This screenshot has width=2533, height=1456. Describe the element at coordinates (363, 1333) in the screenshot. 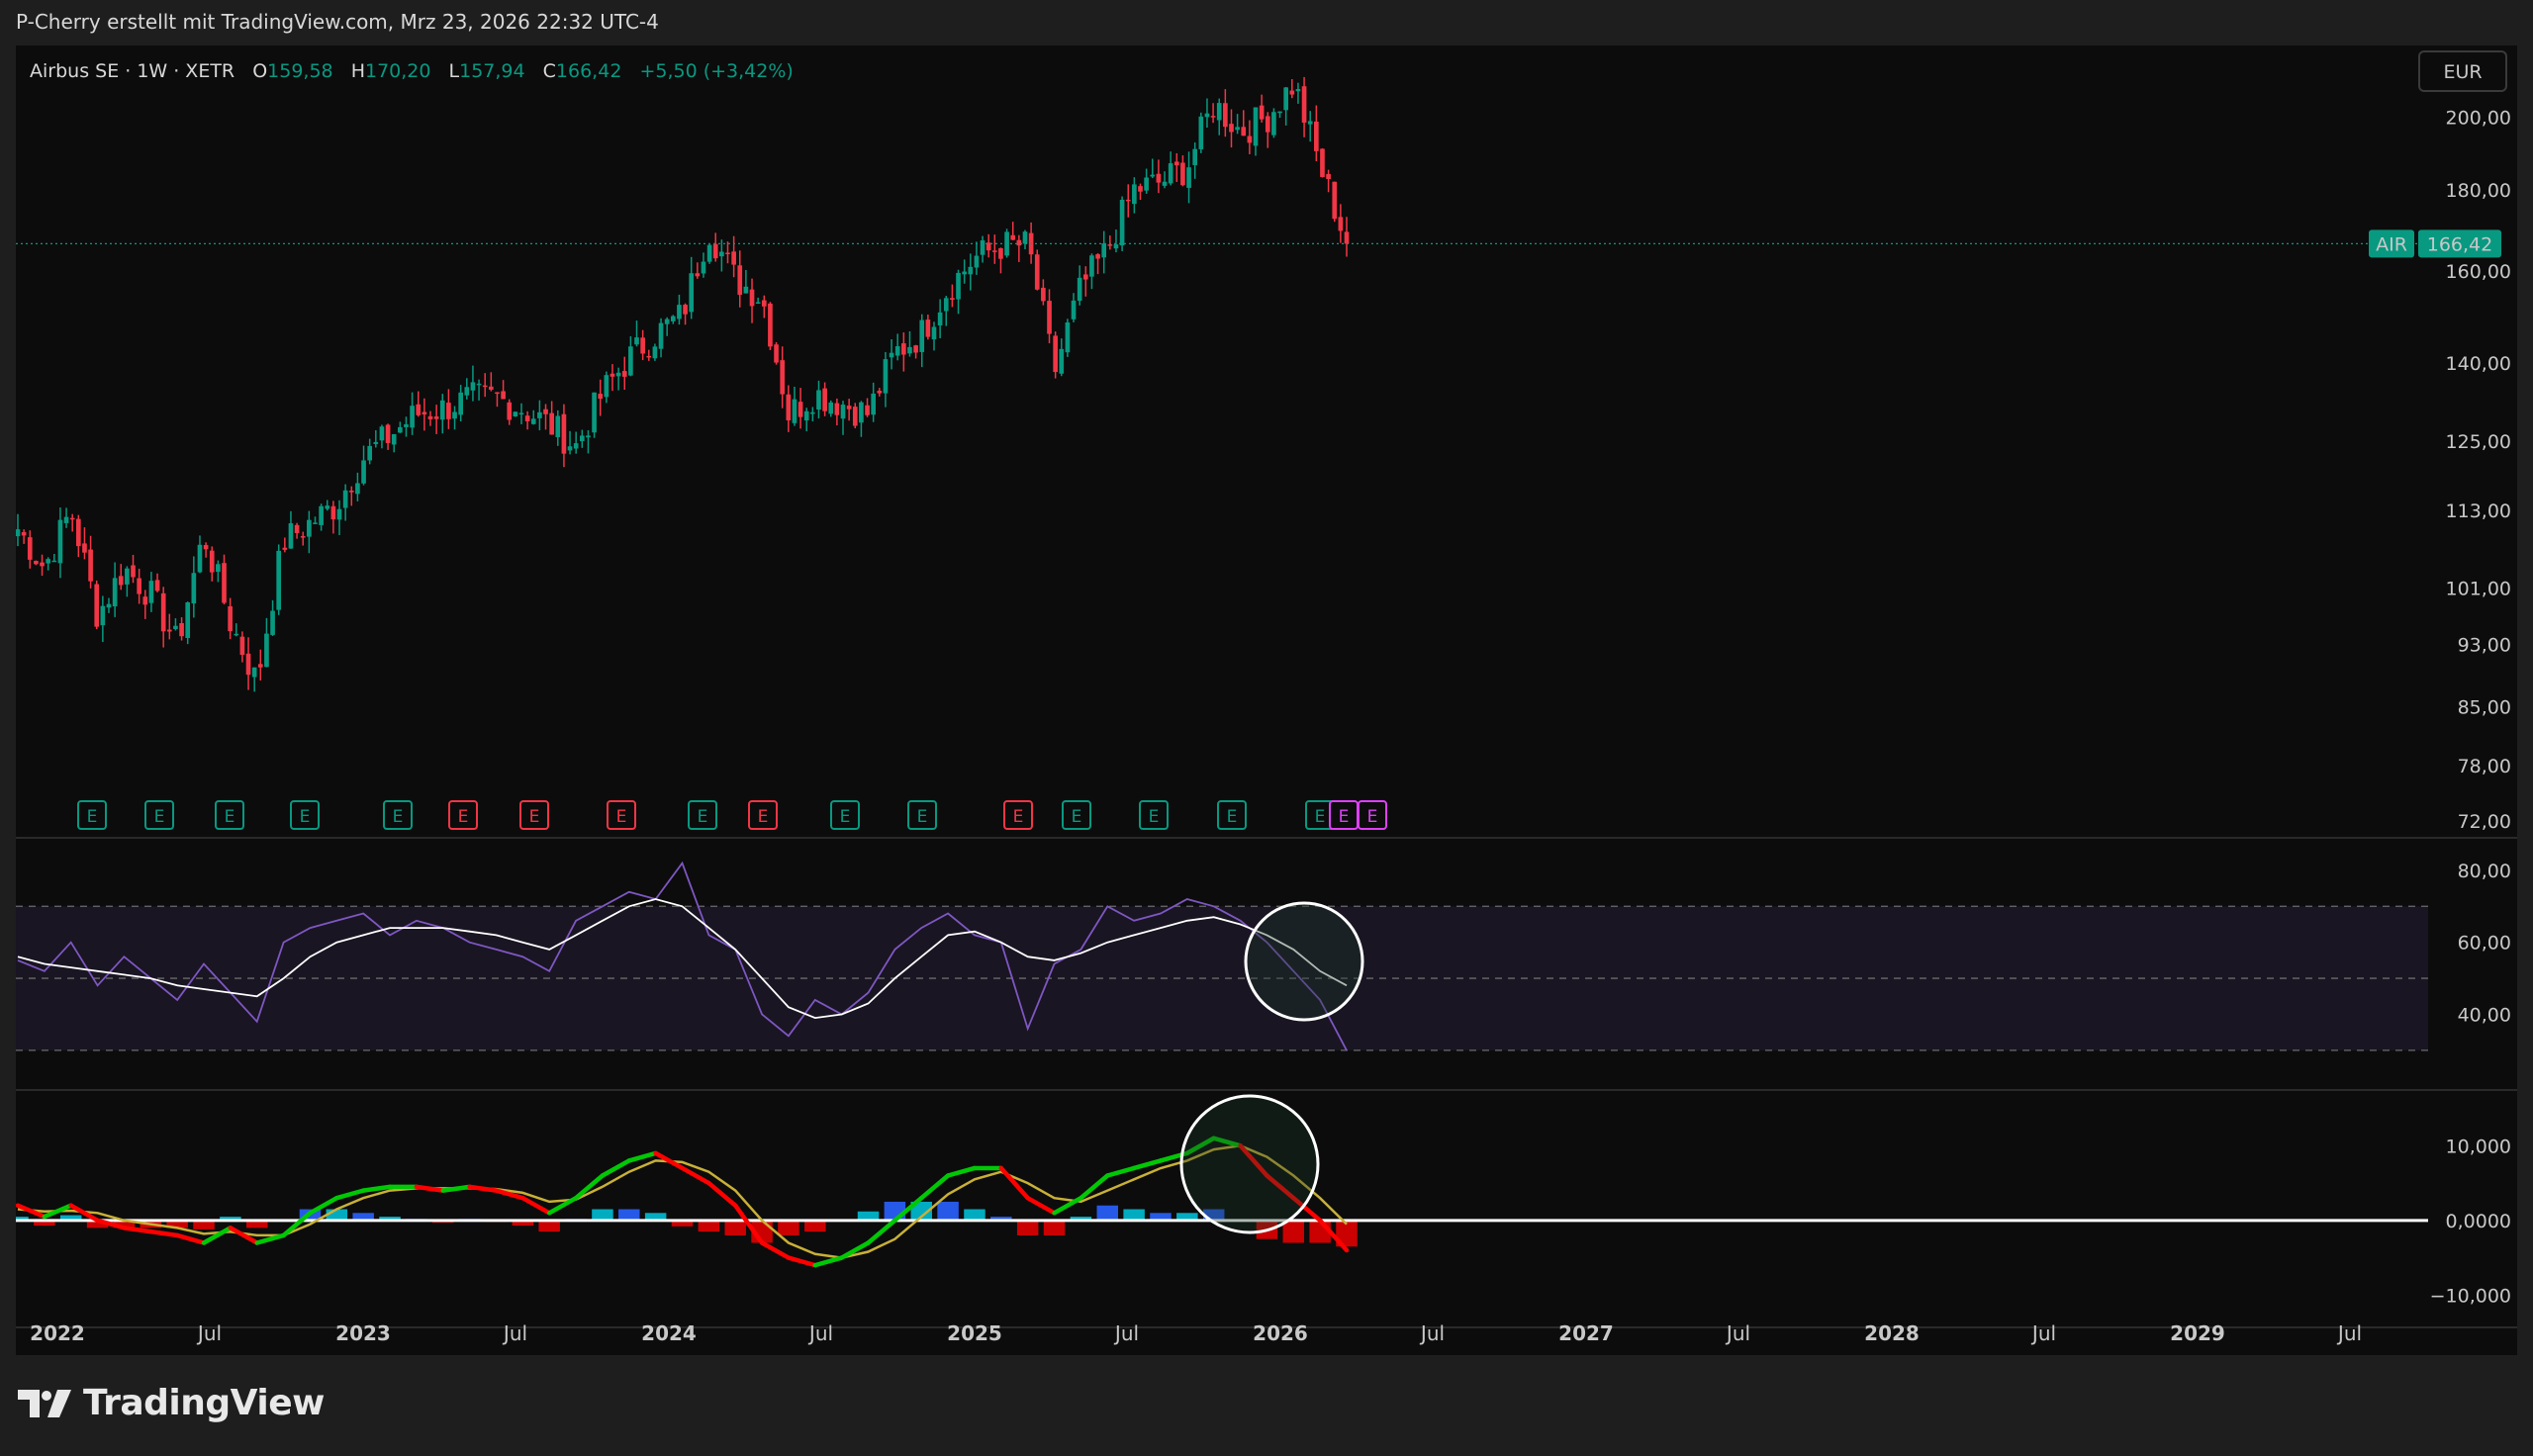

I see `time-axis-label: 2023` at that location.